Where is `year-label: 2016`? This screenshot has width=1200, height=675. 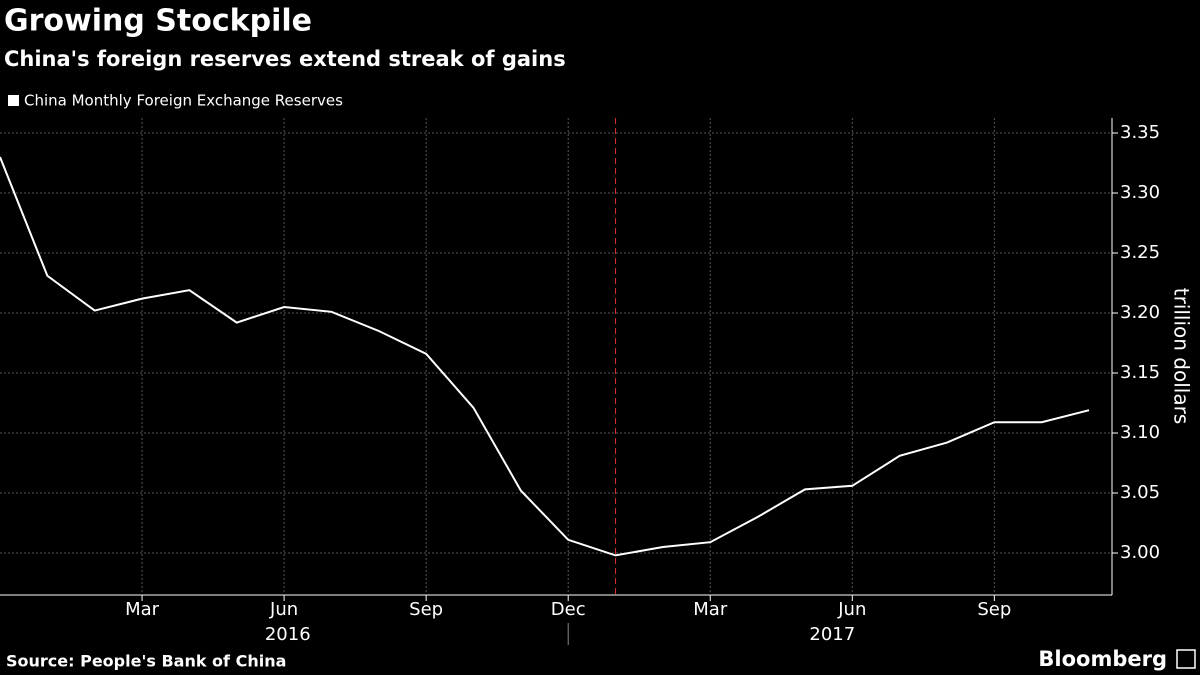 year-label: 2016 is located at coordinates (288, 634).